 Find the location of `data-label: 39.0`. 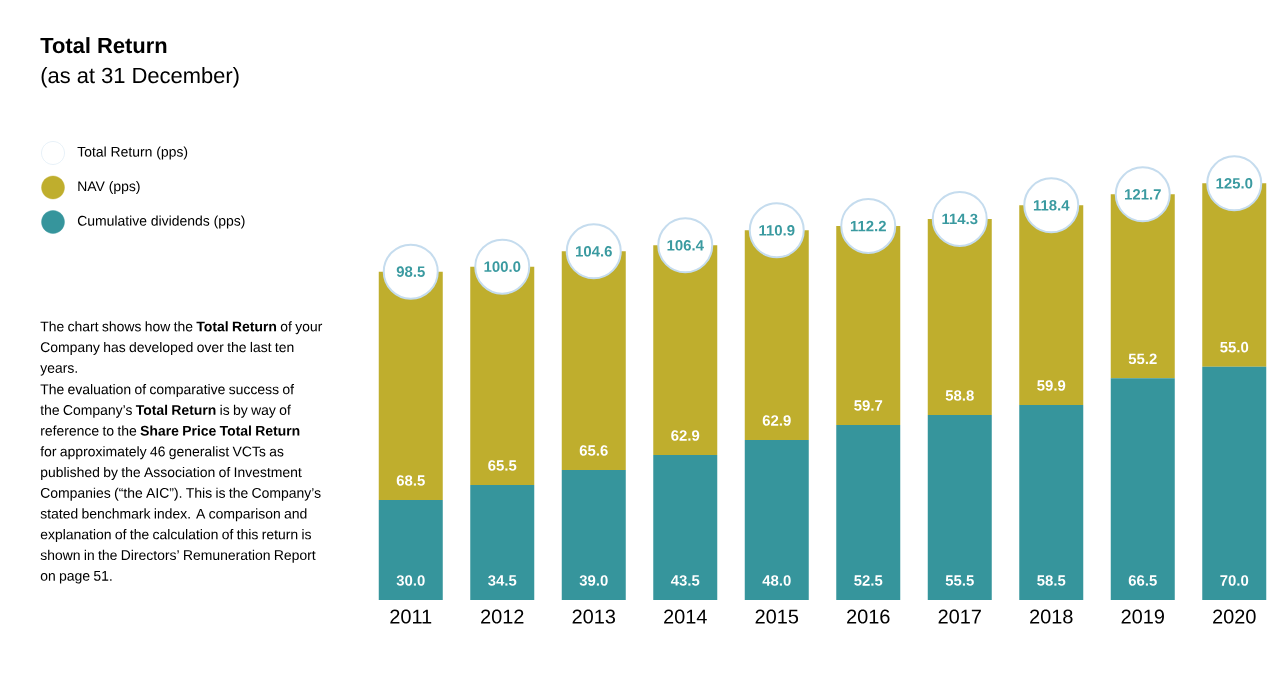

data-label: 39.0 is located at coordinates (593, 580).